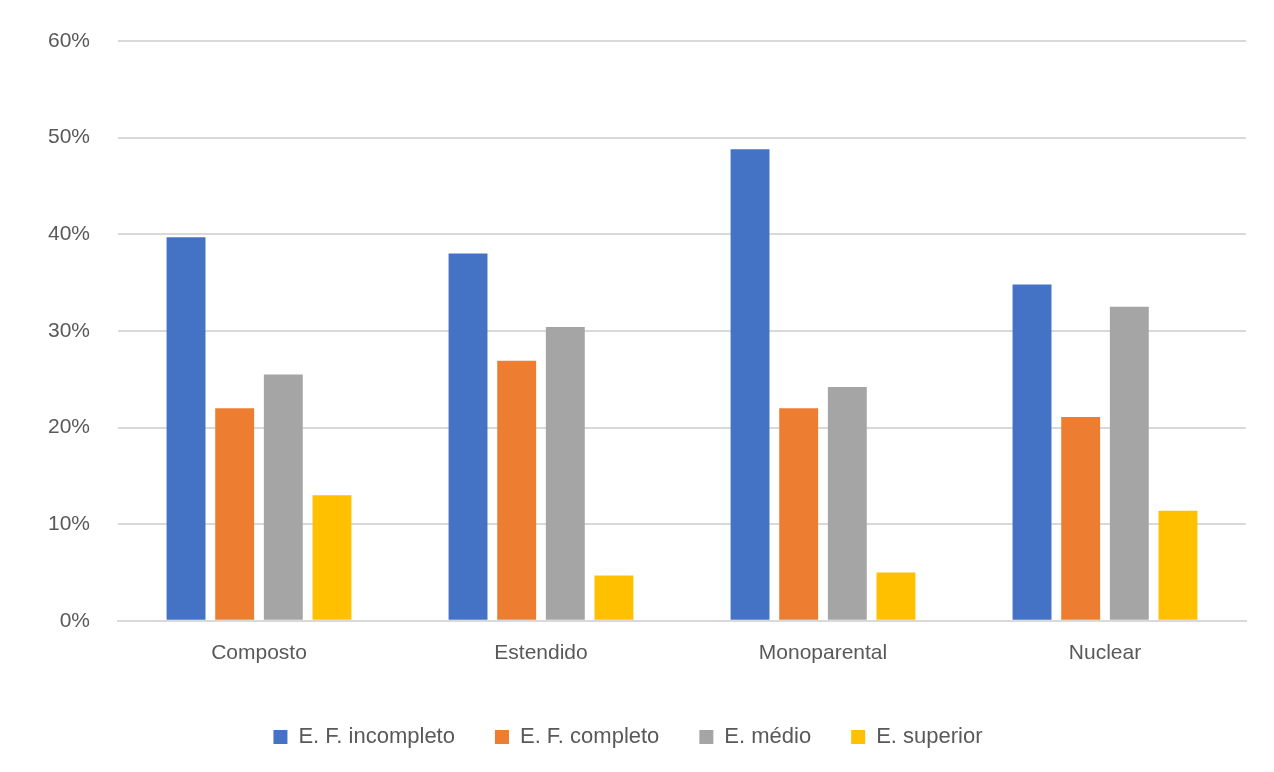 The width and height of the screenshot is (1274, 772). Describe the element at coordinates (68, 329) in the screenshot. I see `y-tick-label: 30%` at that location.